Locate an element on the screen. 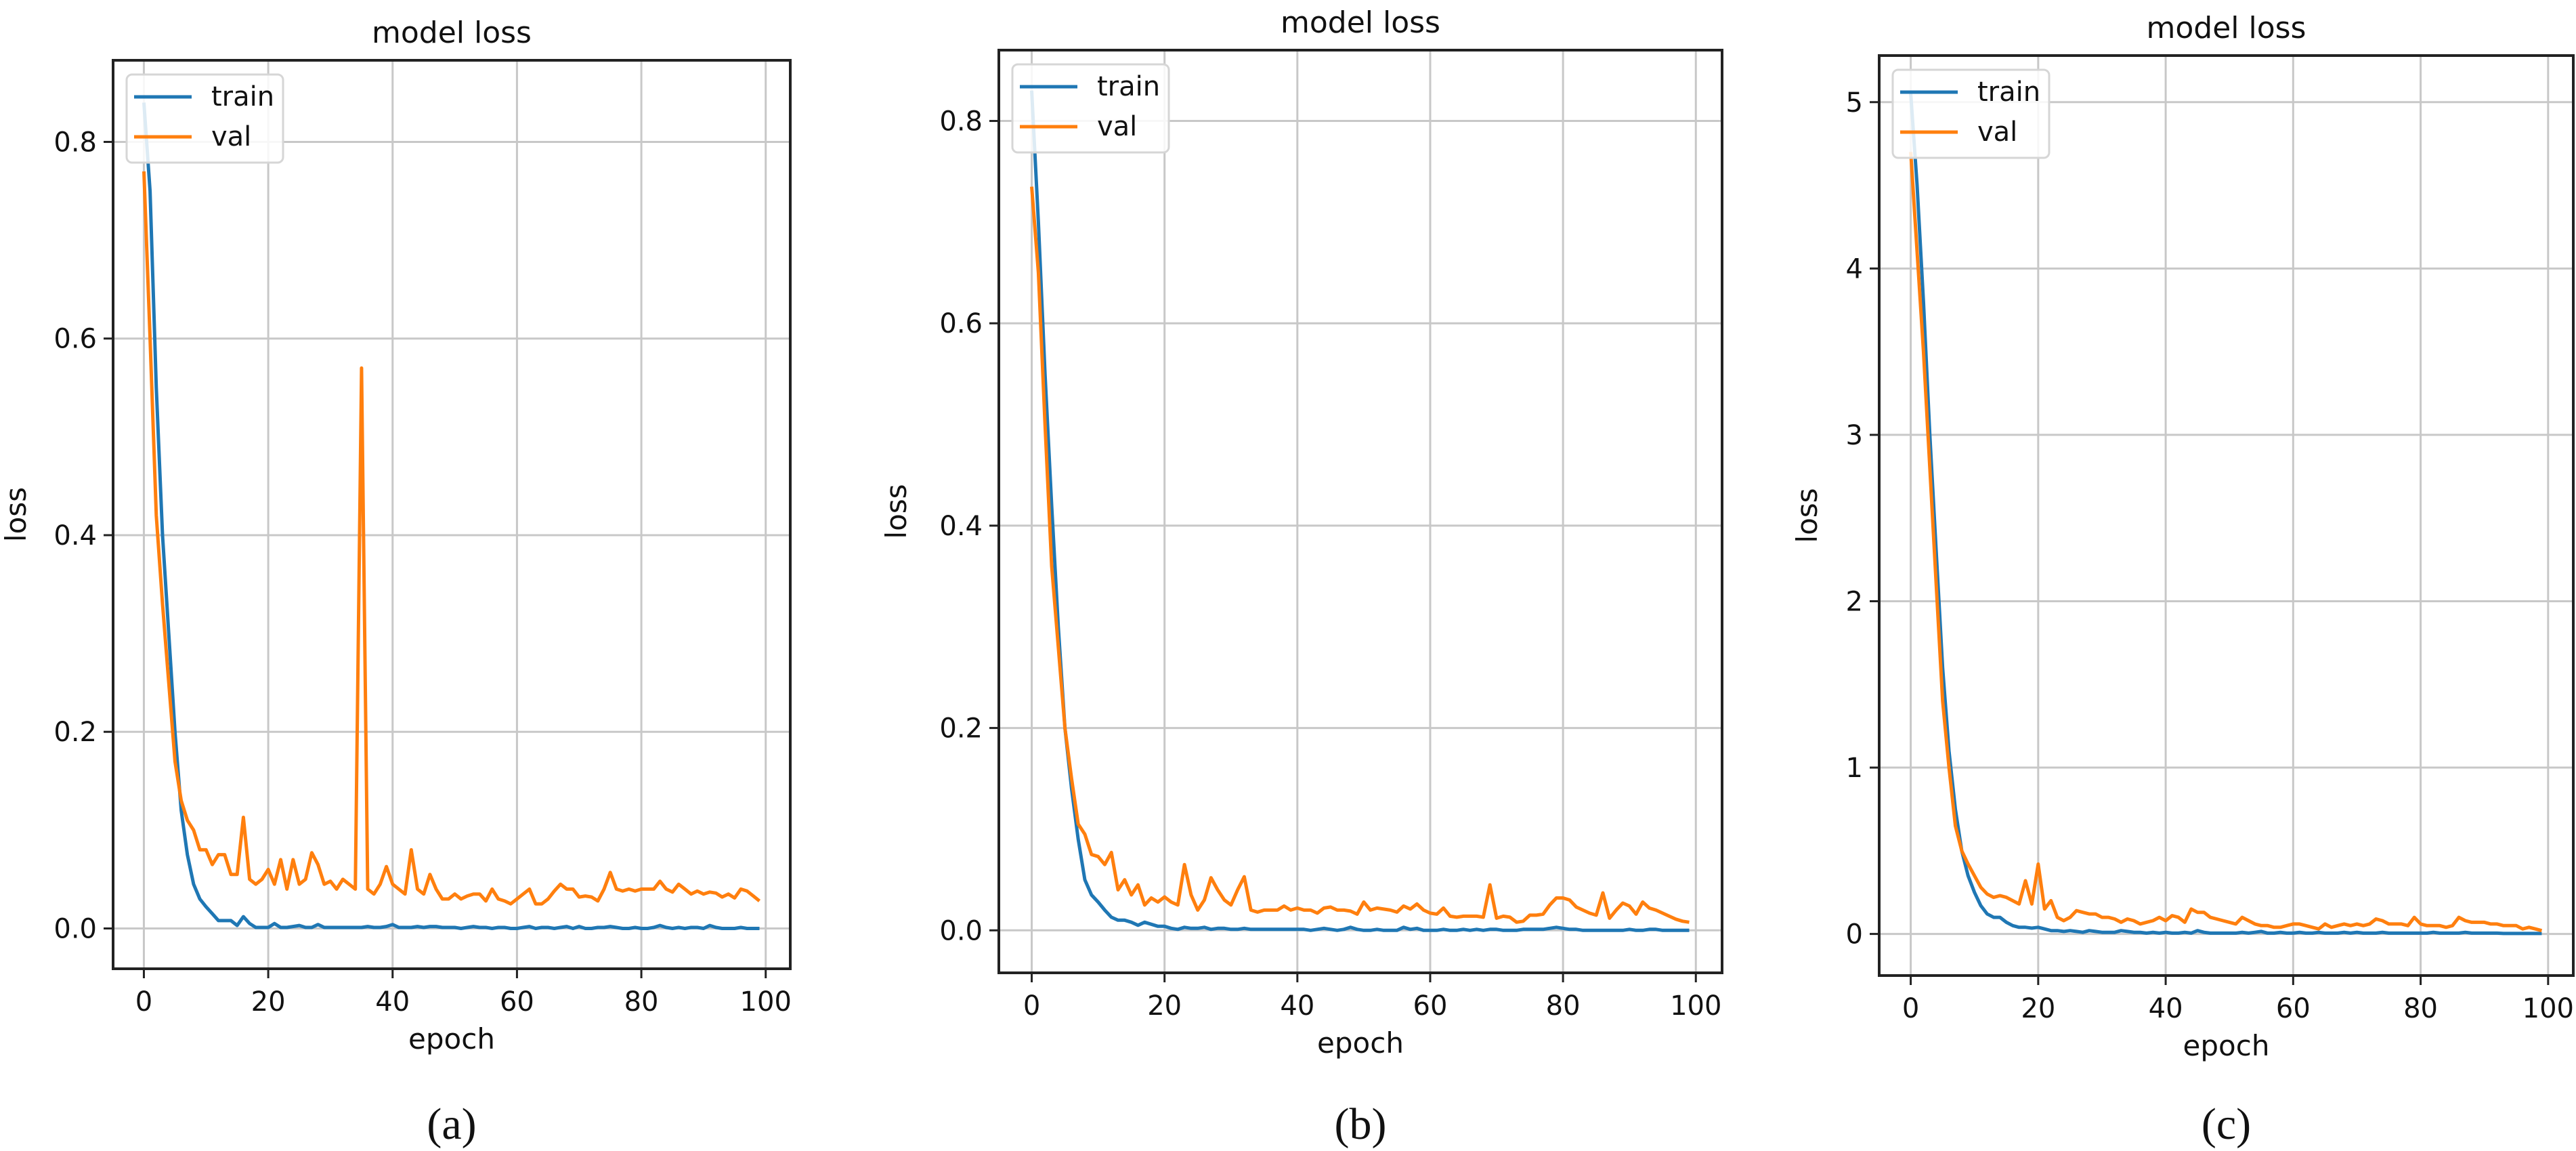  y-tick-label: 4 is located at coordinates (1854, 269).